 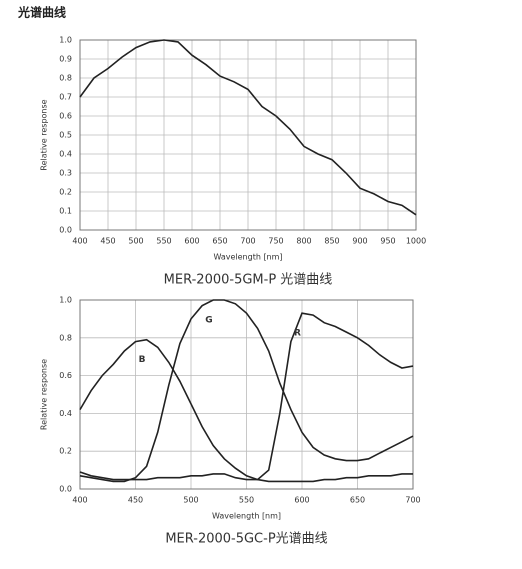 I want to click on curve-label: B, so click(x=142, y=360).